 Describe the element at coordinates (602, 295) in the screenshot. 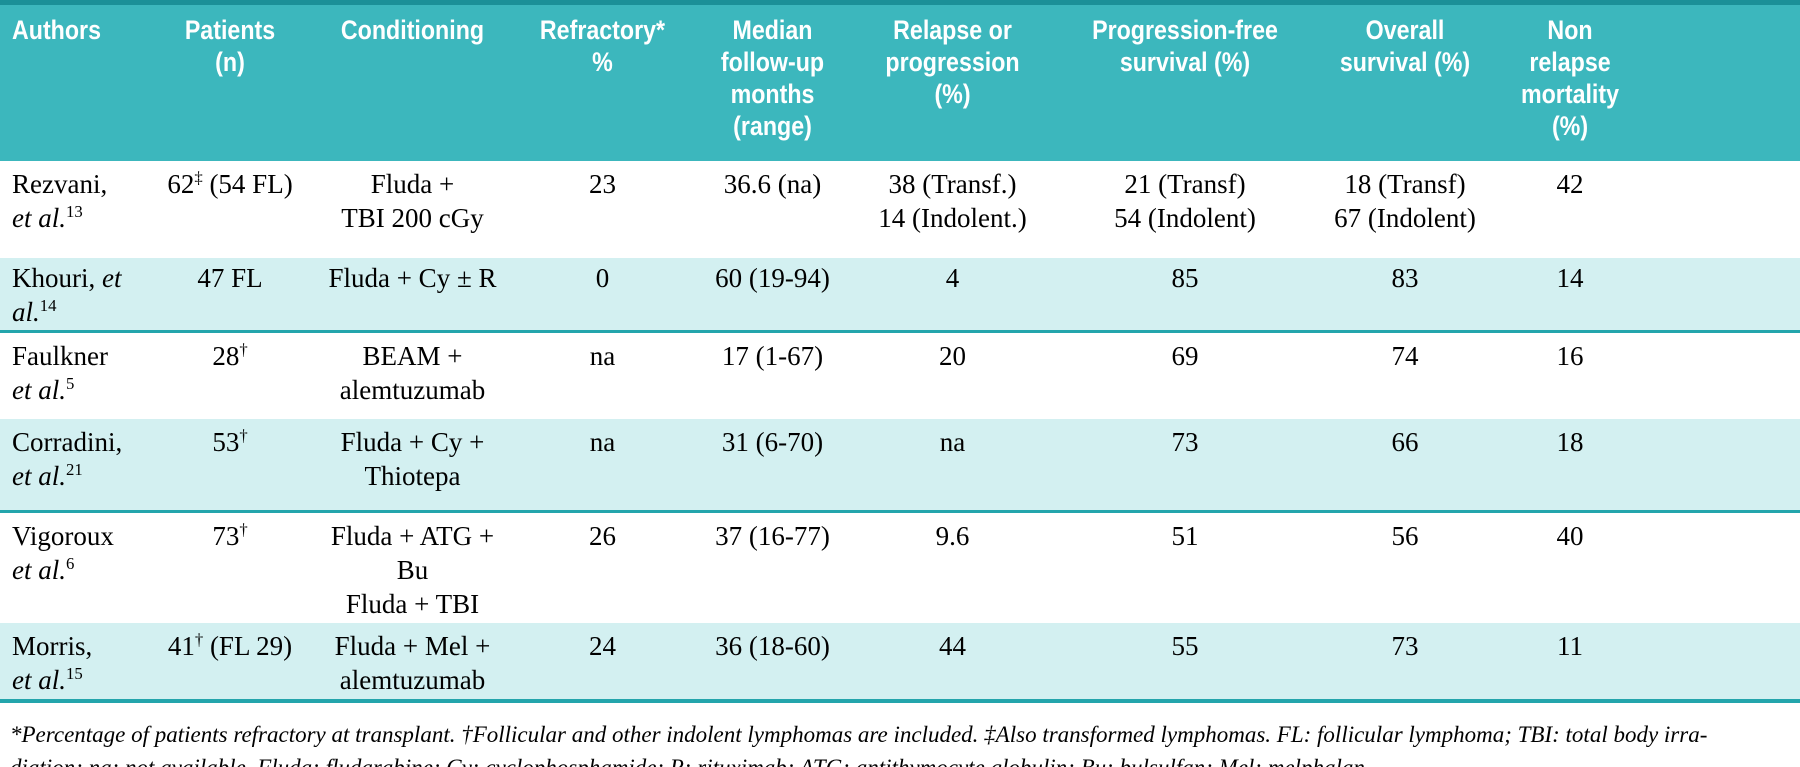

I see `refractory-cell: 0` at that location.